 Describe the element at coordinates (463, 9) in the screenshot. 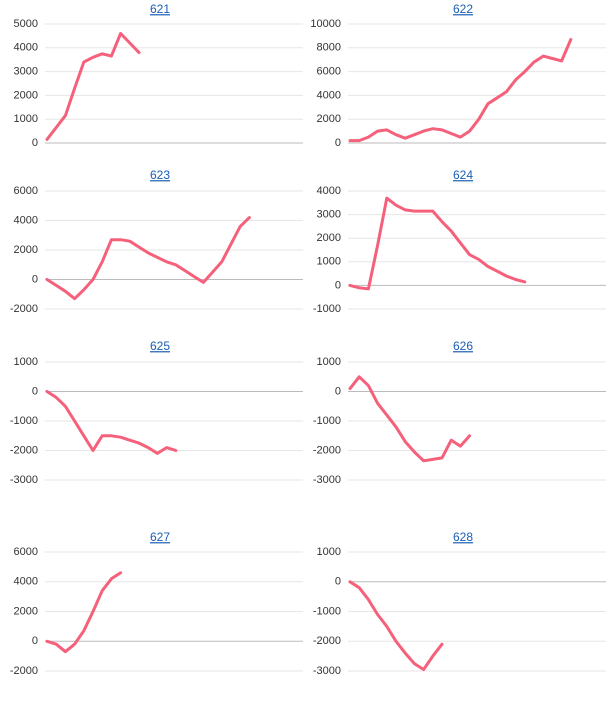

I see `chart-title: 622` at that location.